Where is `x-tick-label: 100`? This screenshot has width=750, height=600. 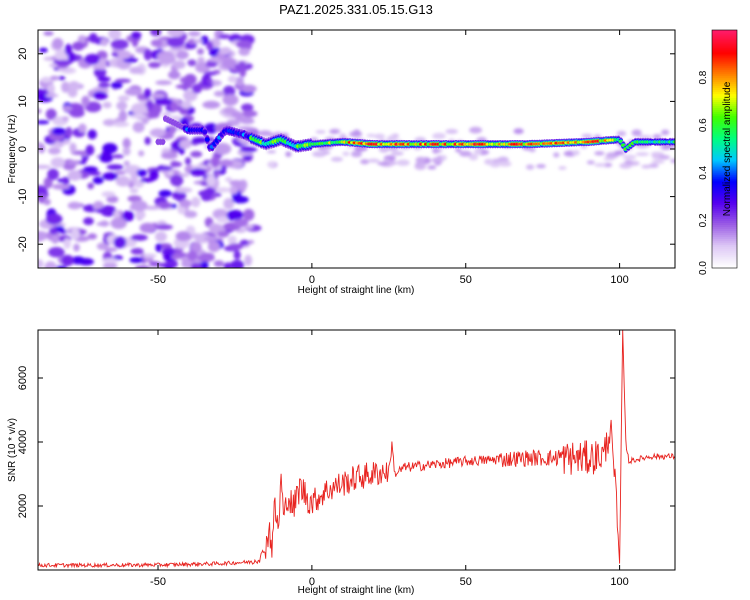 x-tick-label: 100 is located at coordinates (619, 280).